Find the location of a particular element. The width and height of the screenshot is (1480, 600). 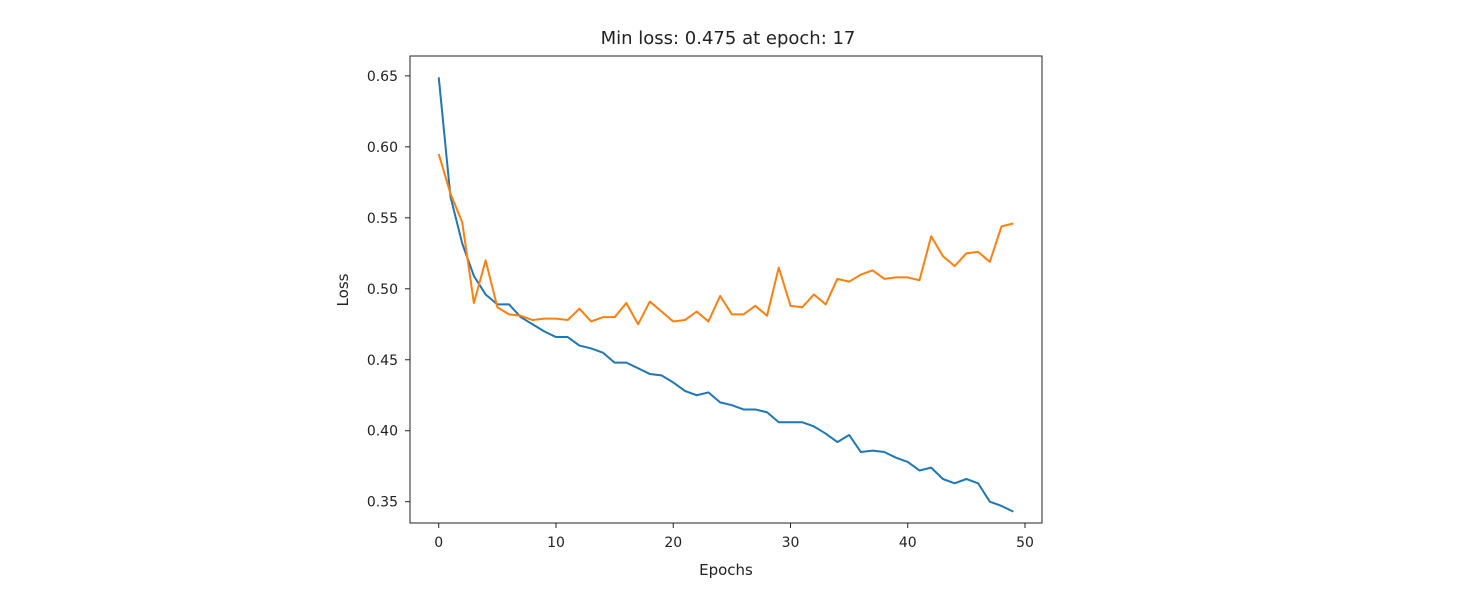

y-tick-label: 0.40 is located at coordinates (382, 432).